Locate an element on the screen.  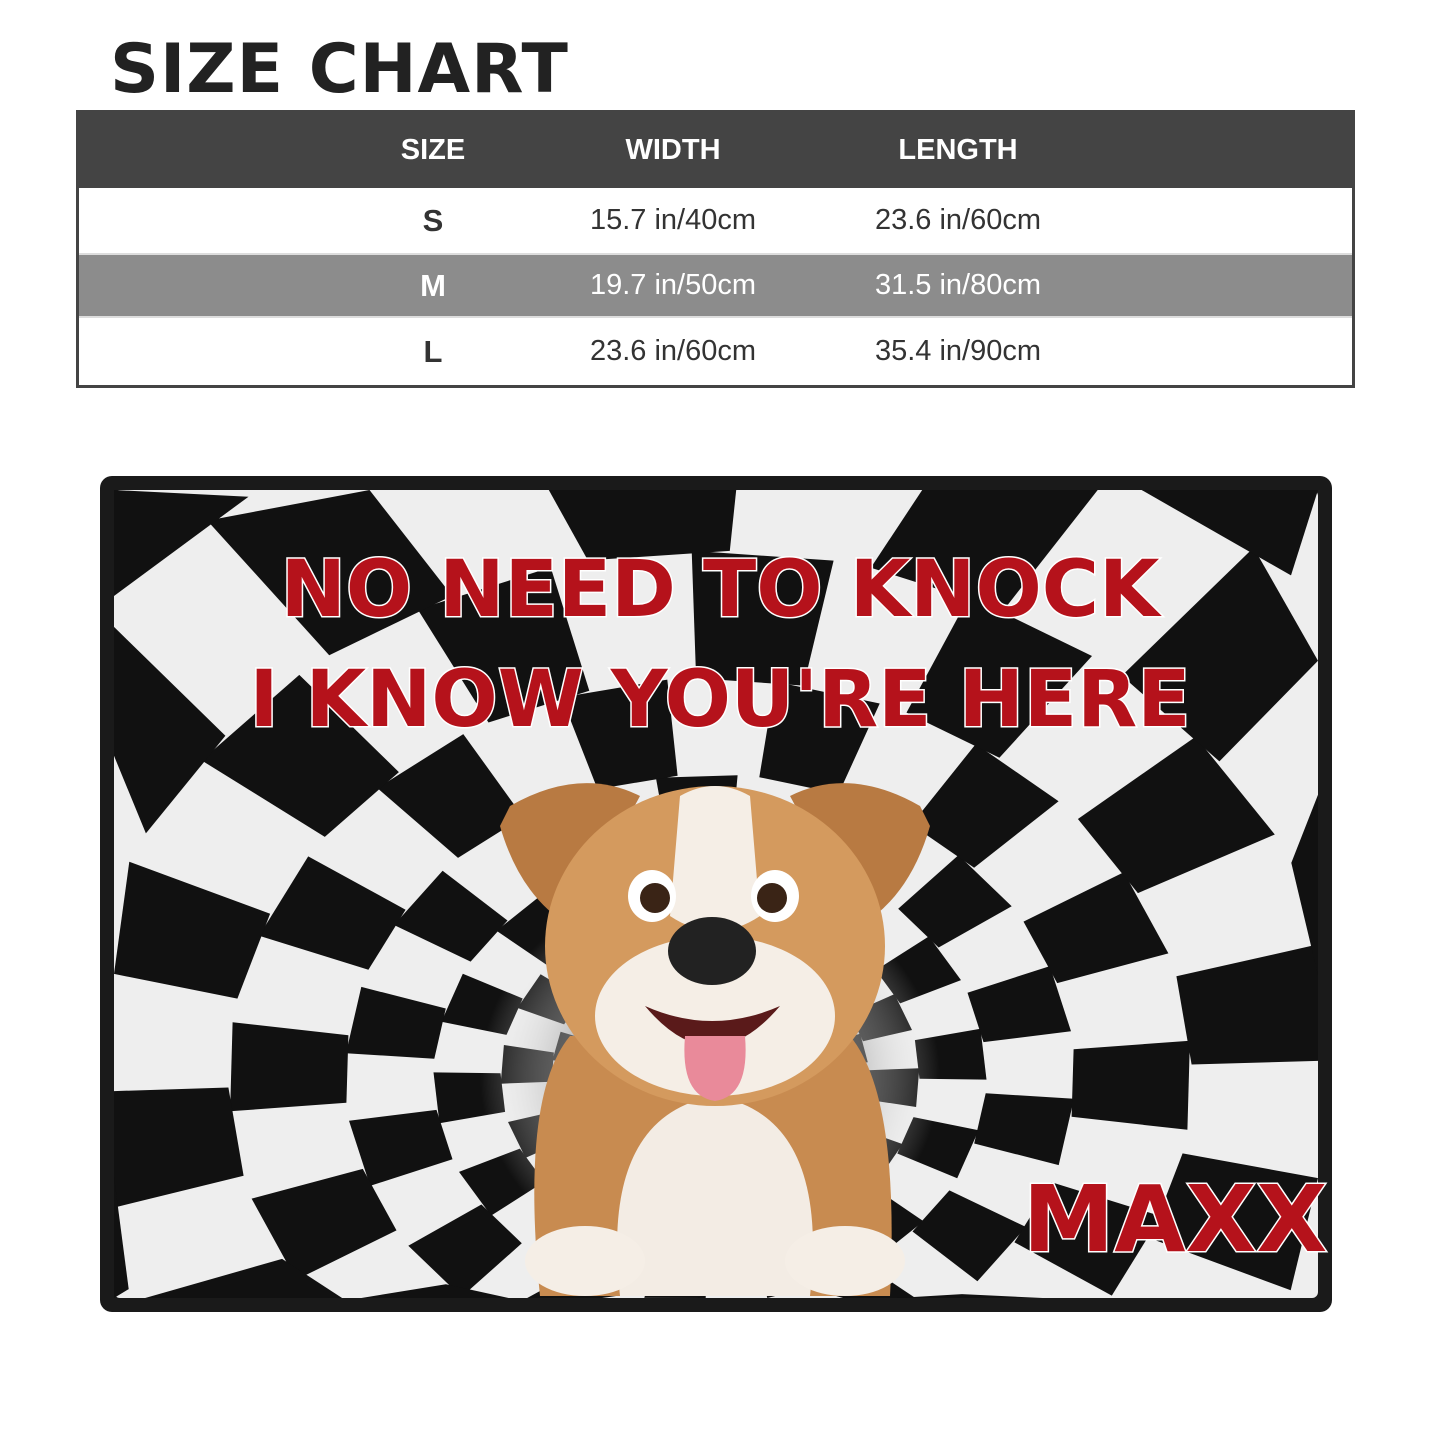
table-row: S 15.7 in/40cm 23.6 in/60cm is located at coordinates (715, 220).